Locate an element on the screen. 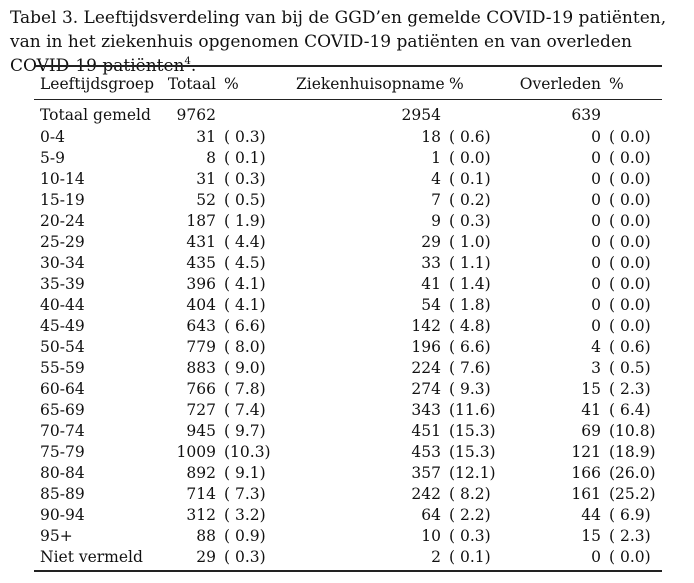  cell-hospital: 64 is located at coordinates (431, 514).